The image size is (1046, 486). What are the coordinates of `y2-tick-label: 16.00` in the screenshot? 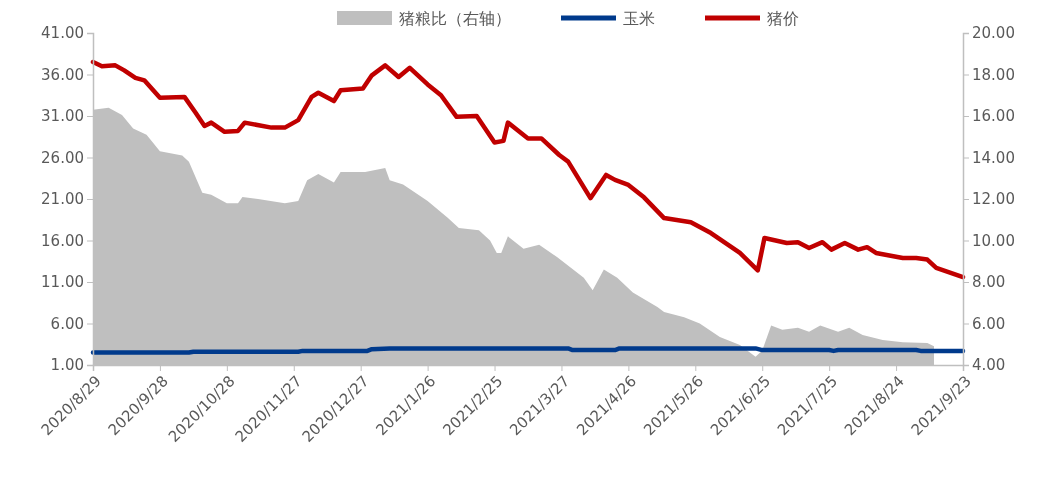 It's located at (993, 116).